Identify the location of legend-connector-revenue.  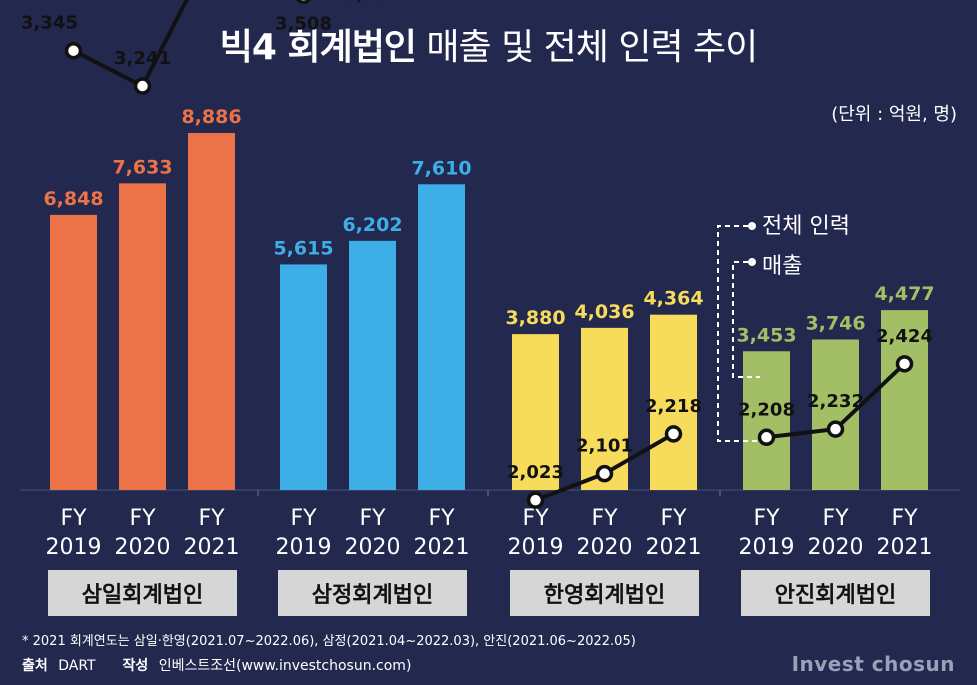
(746, 319).